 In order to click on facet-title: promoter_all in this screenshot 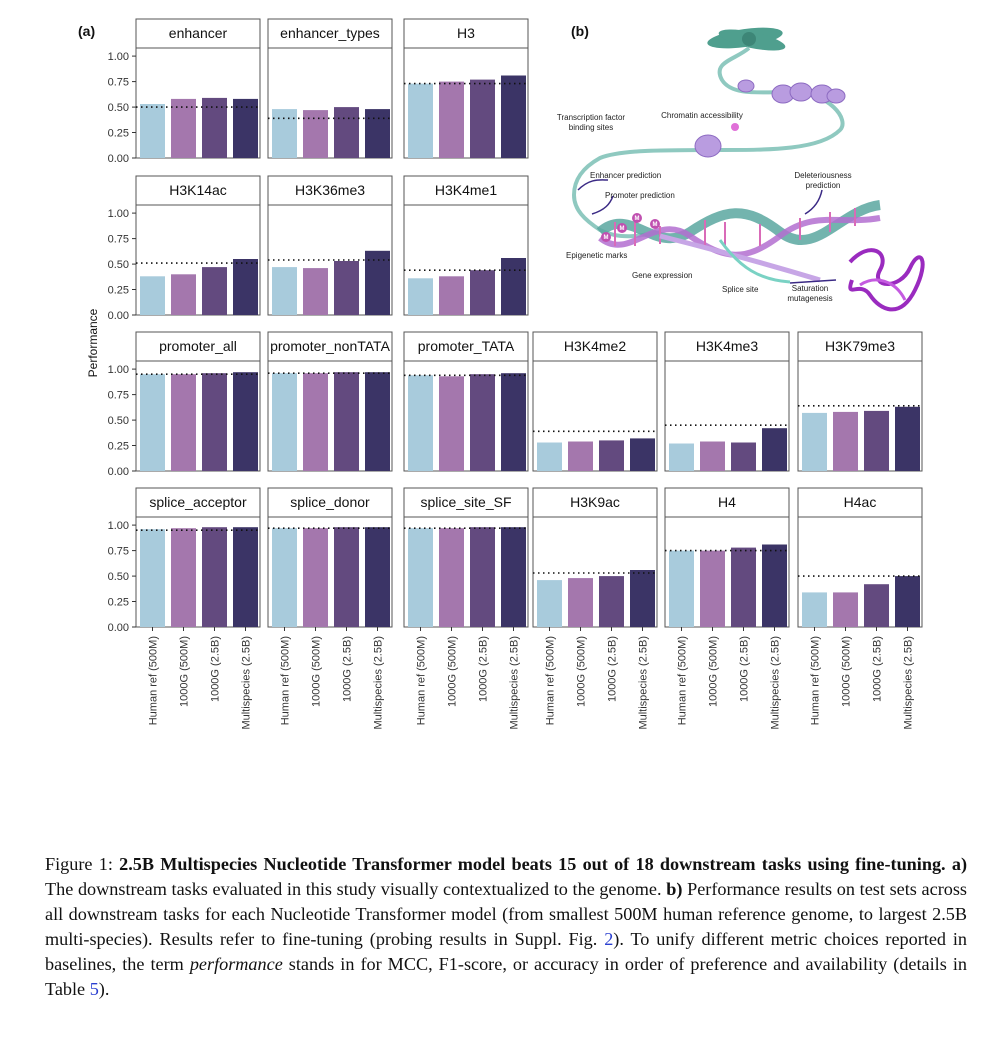, I will do `click(198, 346)`.